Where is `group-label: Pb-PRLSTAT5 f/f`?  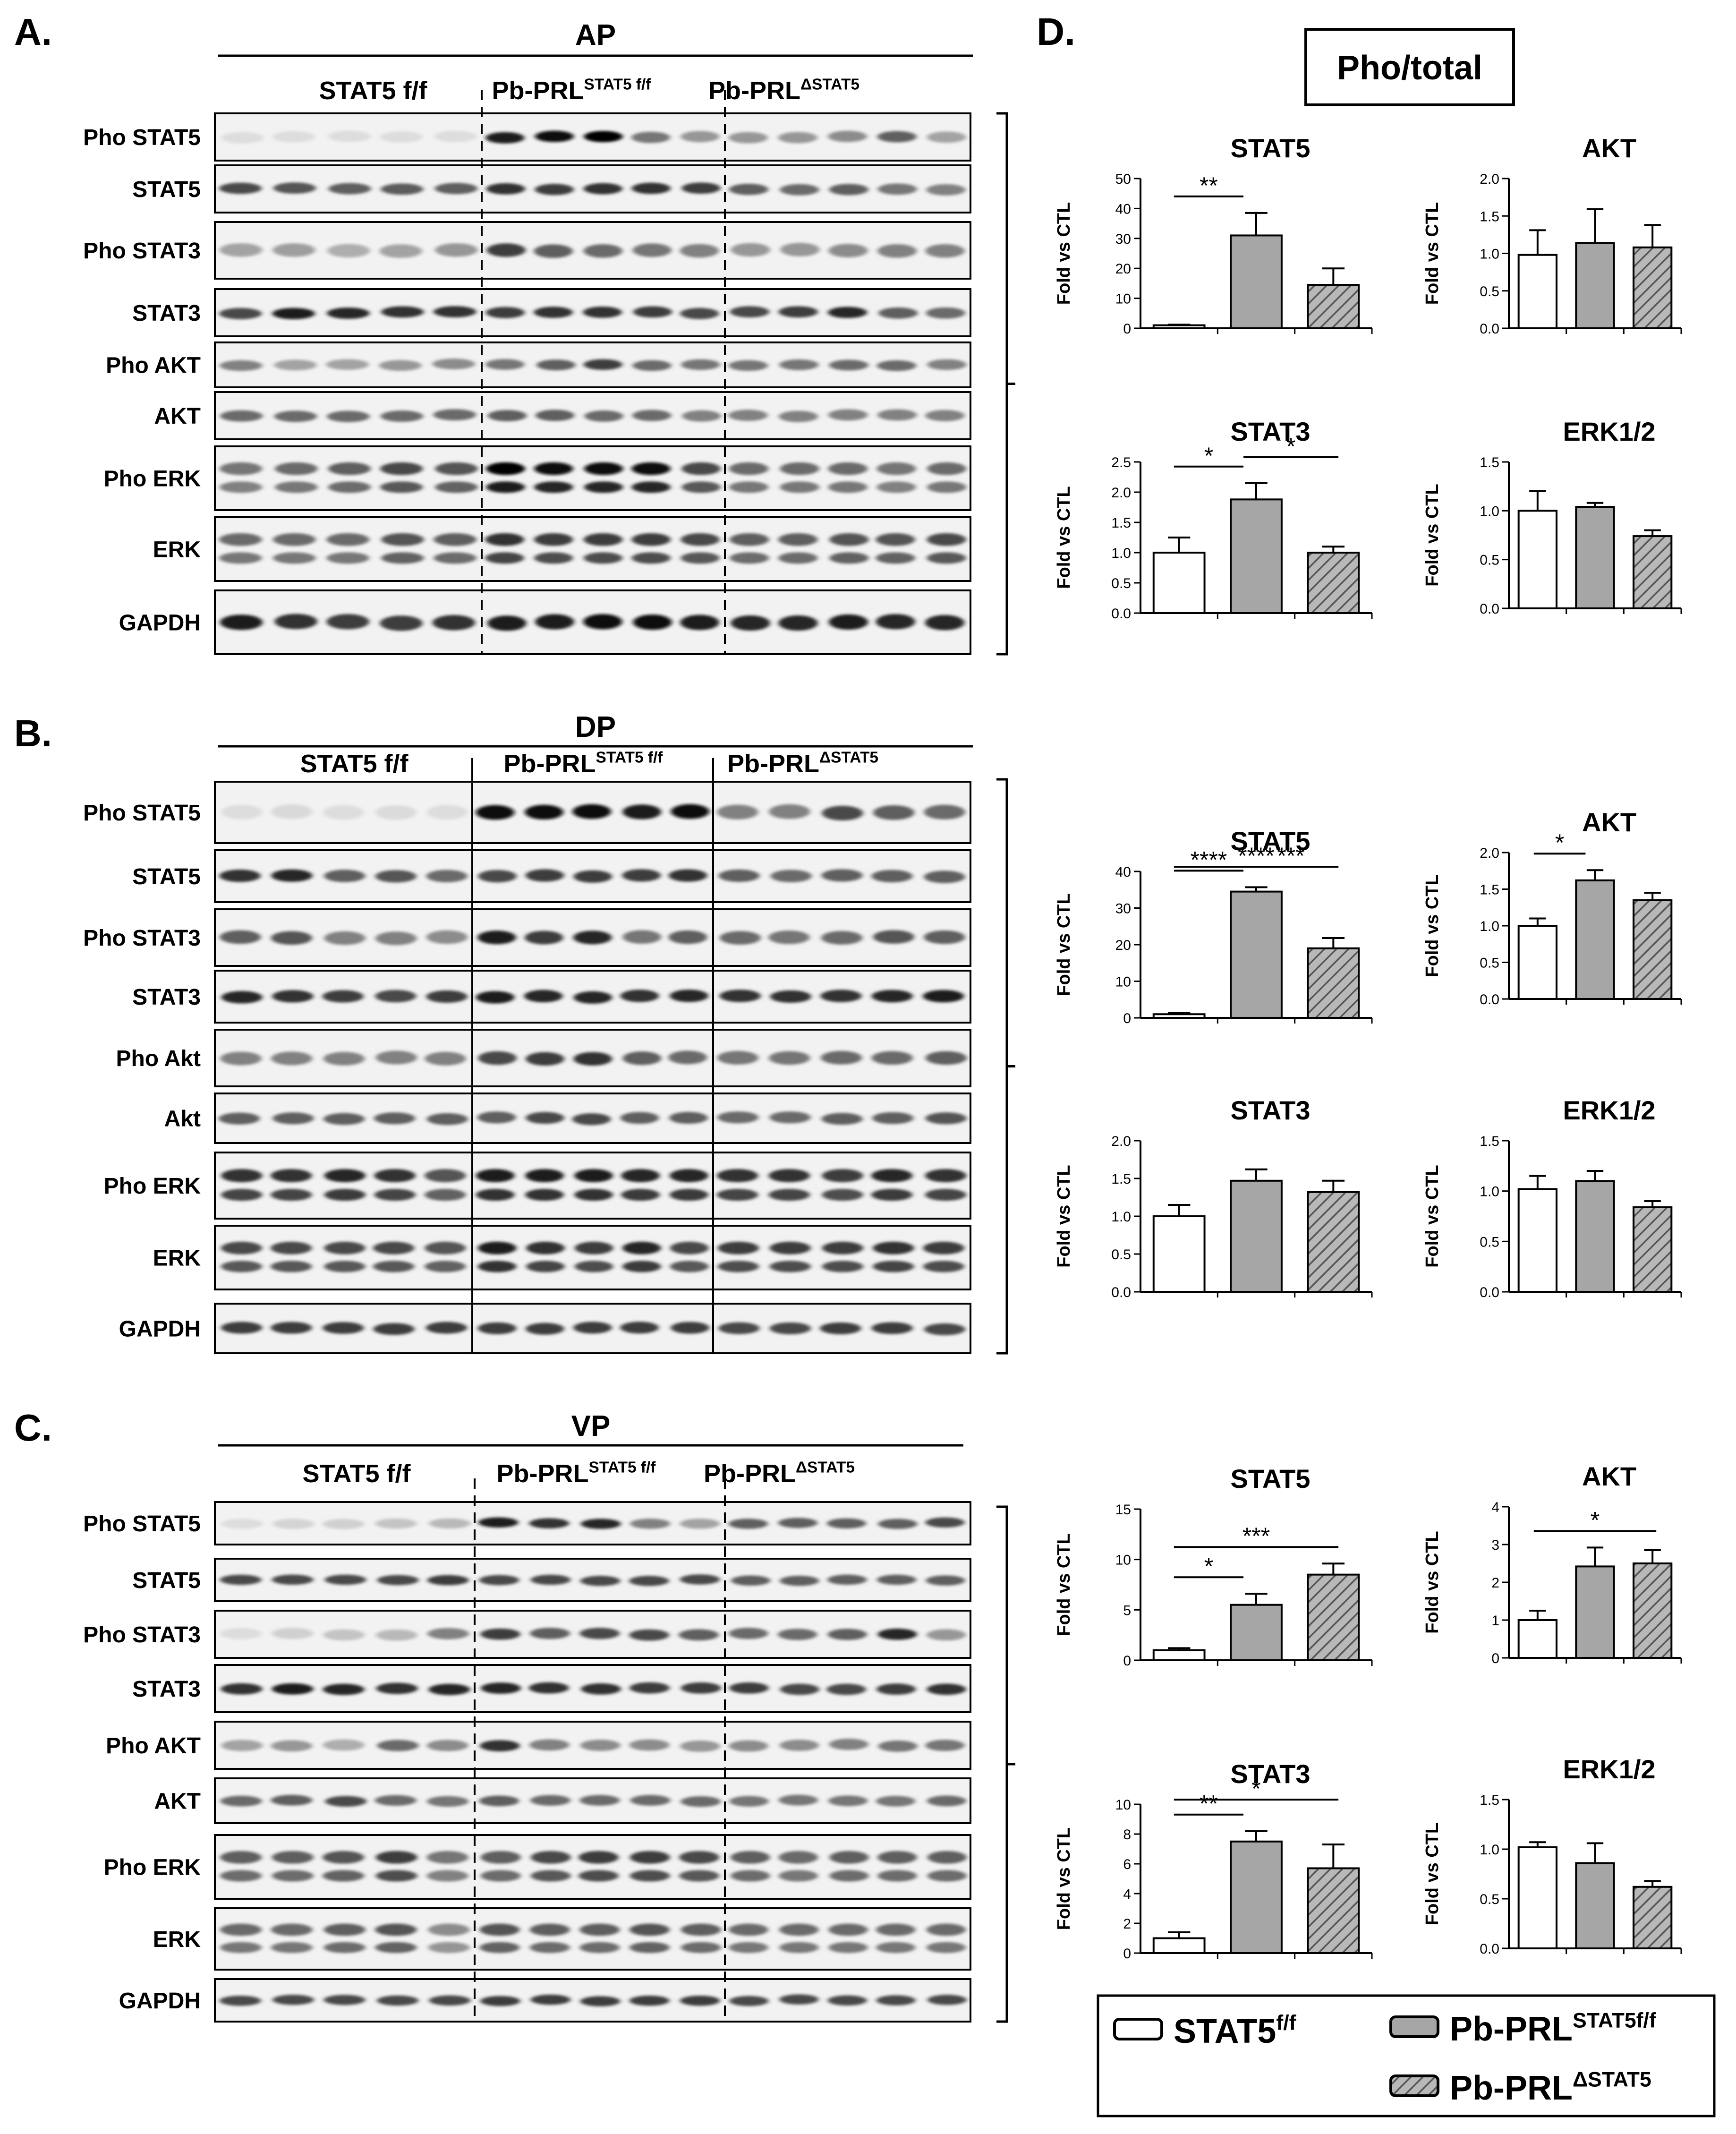 group-label: Pb-PRLSTAT5 f/f is located at coordinates (577, 1473).